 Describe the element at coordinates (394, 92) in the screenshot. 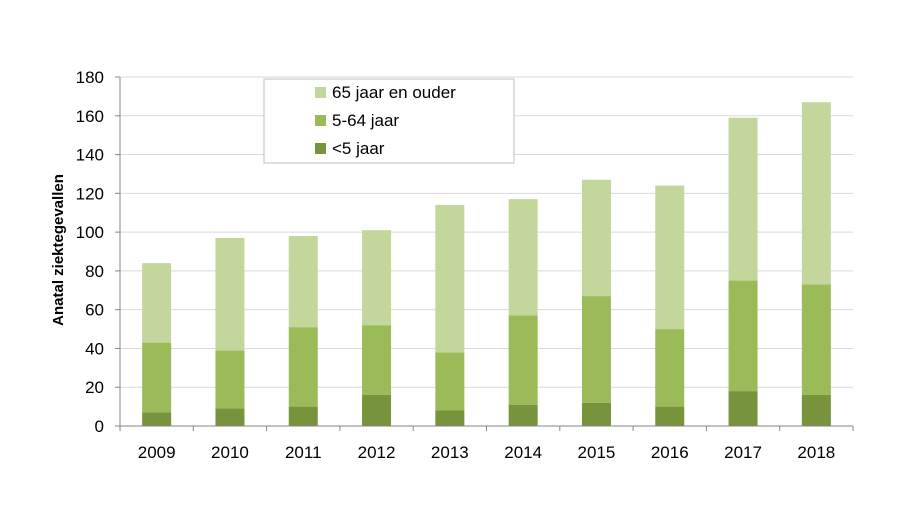

I see `legend-label: 65 jaar en ouder` at that location.